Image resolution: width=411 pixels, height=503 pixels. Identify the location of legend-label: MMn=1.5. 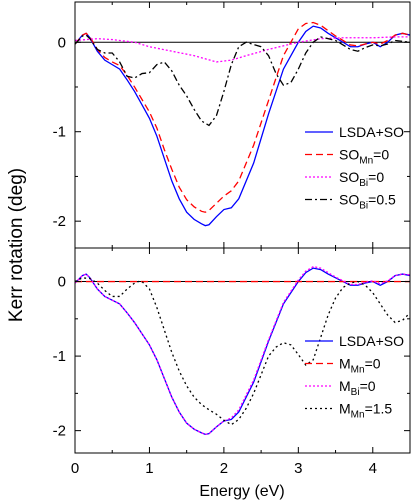
(365, 411).